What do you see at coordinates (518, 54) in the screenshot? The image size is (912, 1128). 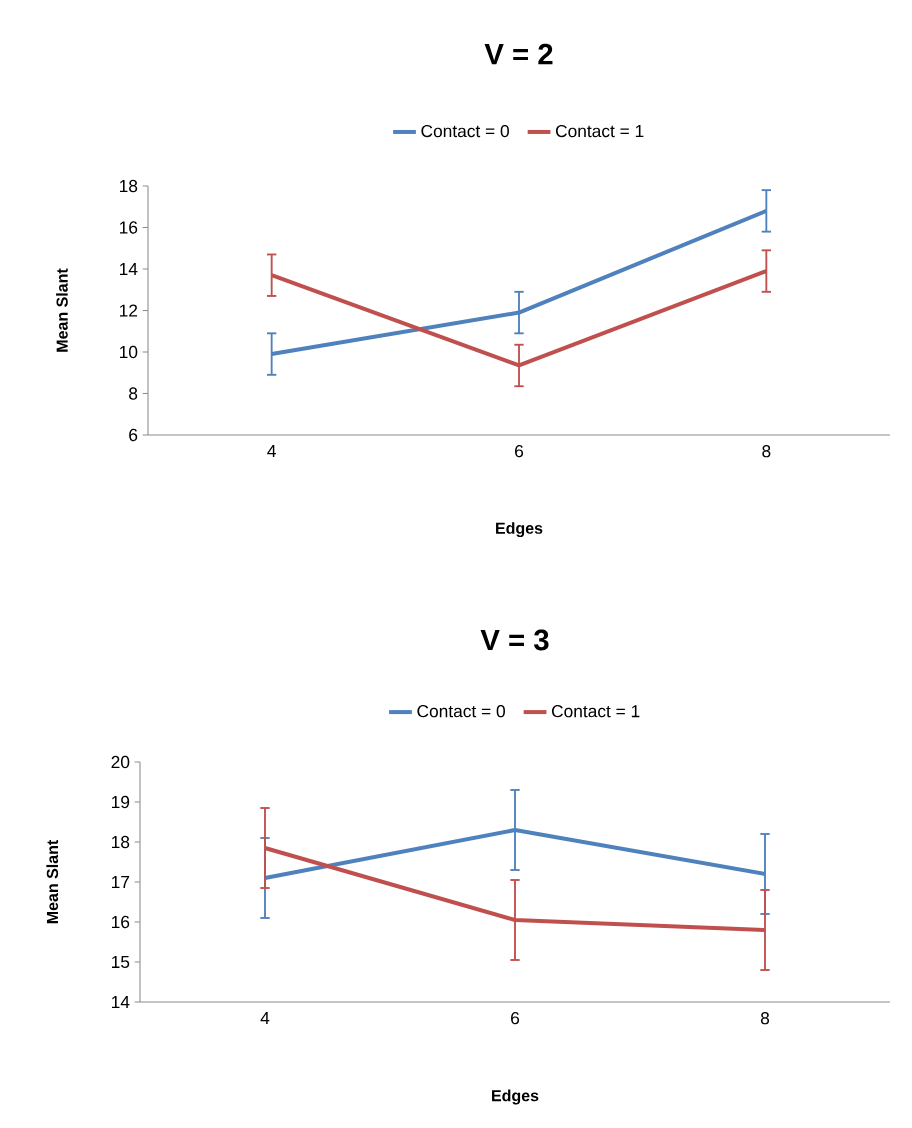 I see `chart-title: V = 2` at bounding box center [518, 54].